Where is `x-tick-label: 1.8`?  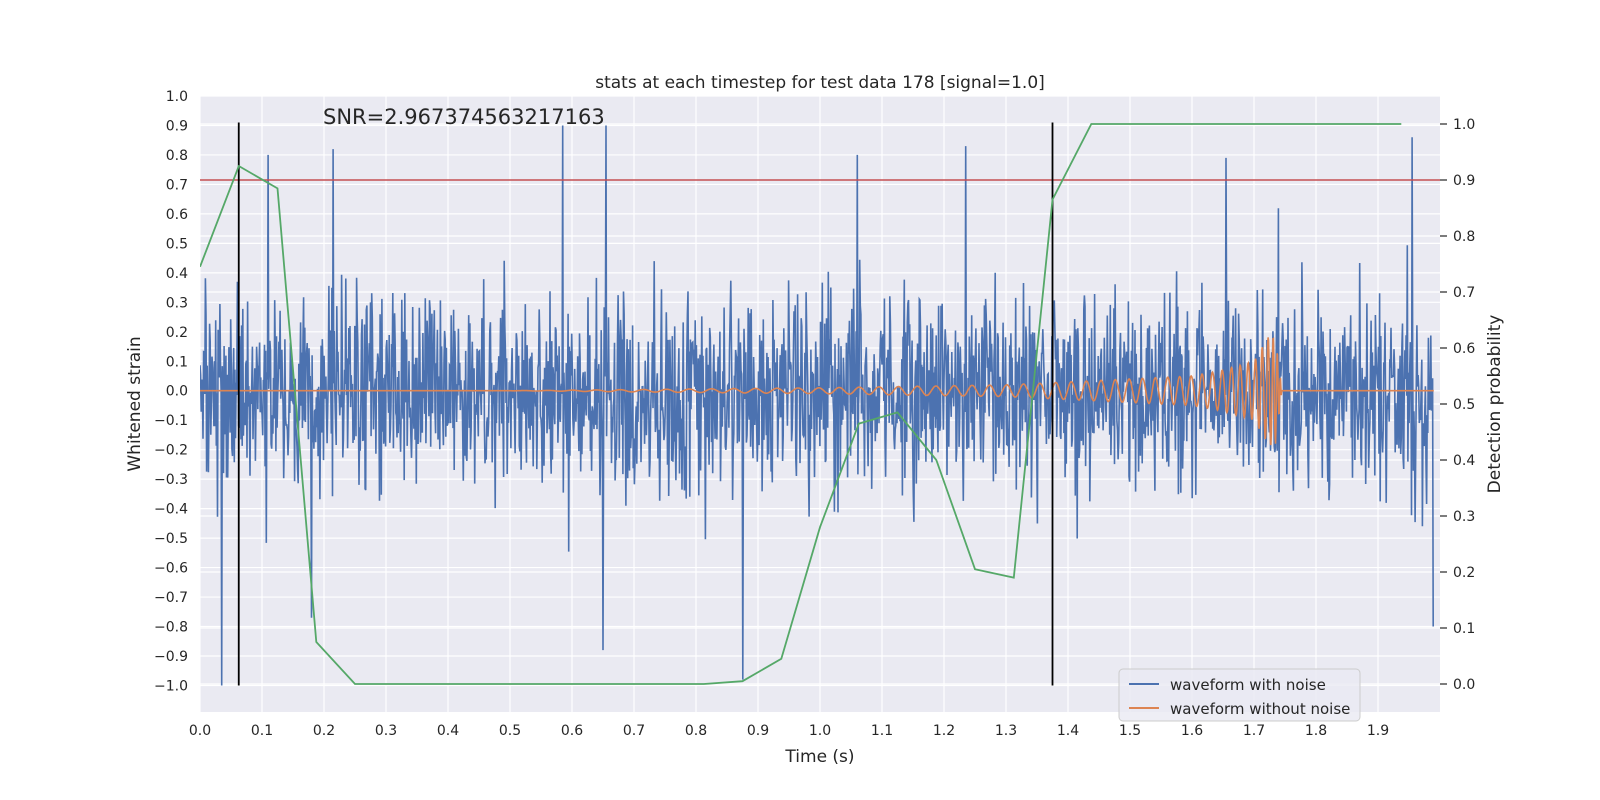 x-tick-label: 1.8 is located at coordinates (1316, 731).